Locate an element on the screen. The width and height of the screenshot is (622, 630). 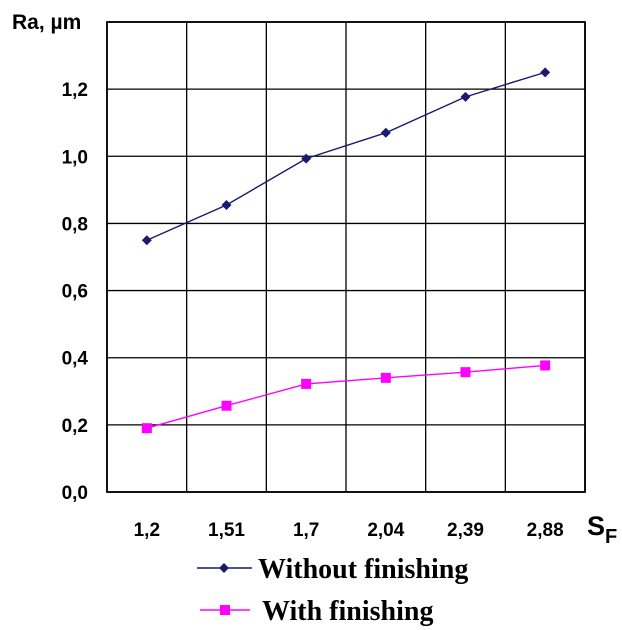
y-tick-label: 1,2 is located at coordinates (75, 90).